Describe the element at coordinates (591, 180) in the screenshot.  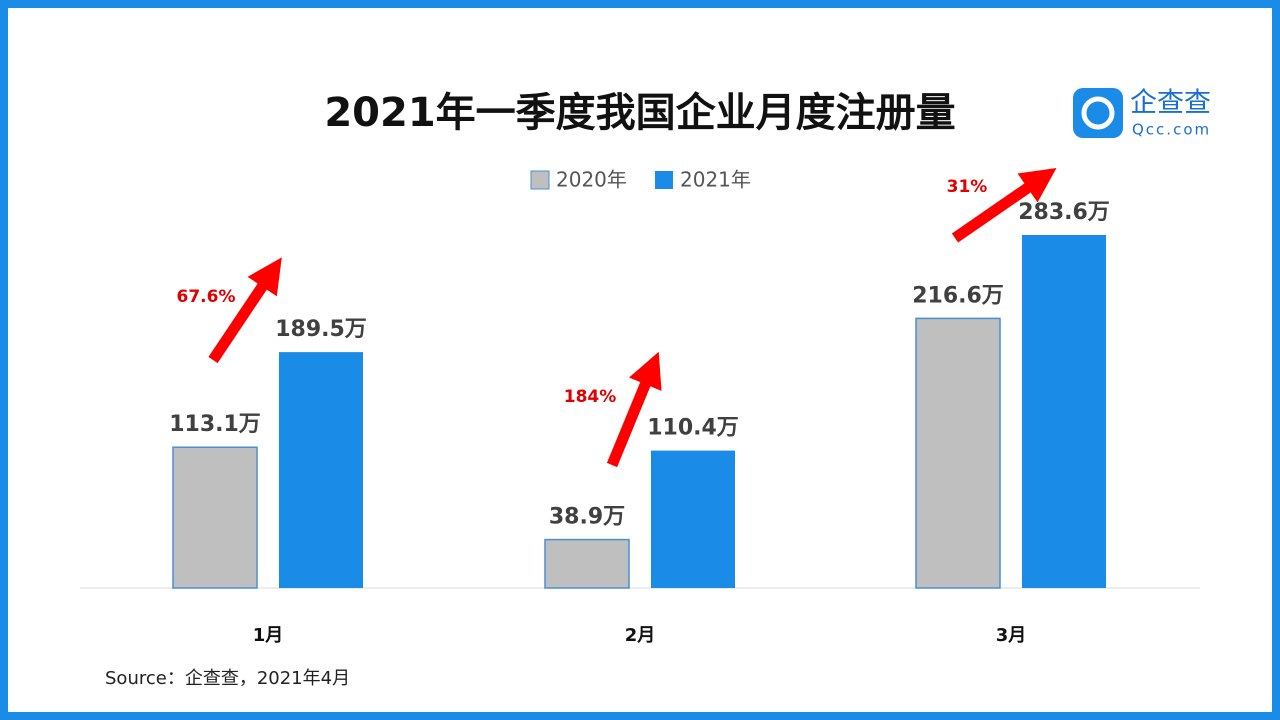
I see `legend-label: 2020年` at that location.